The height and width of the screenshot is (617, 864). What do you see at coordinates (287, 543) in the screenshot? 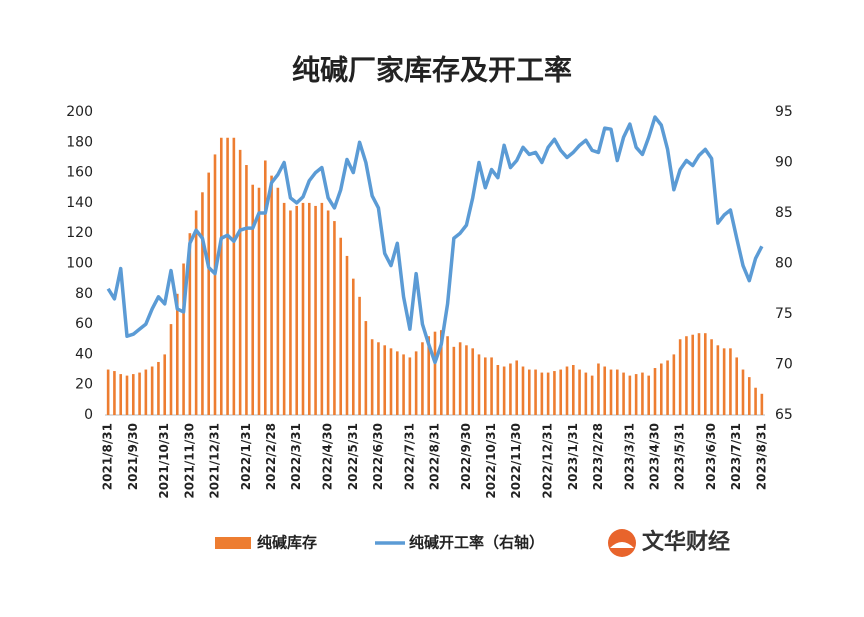
I see `legend-label: 纯碱库存` at bounding box center [287, 543].